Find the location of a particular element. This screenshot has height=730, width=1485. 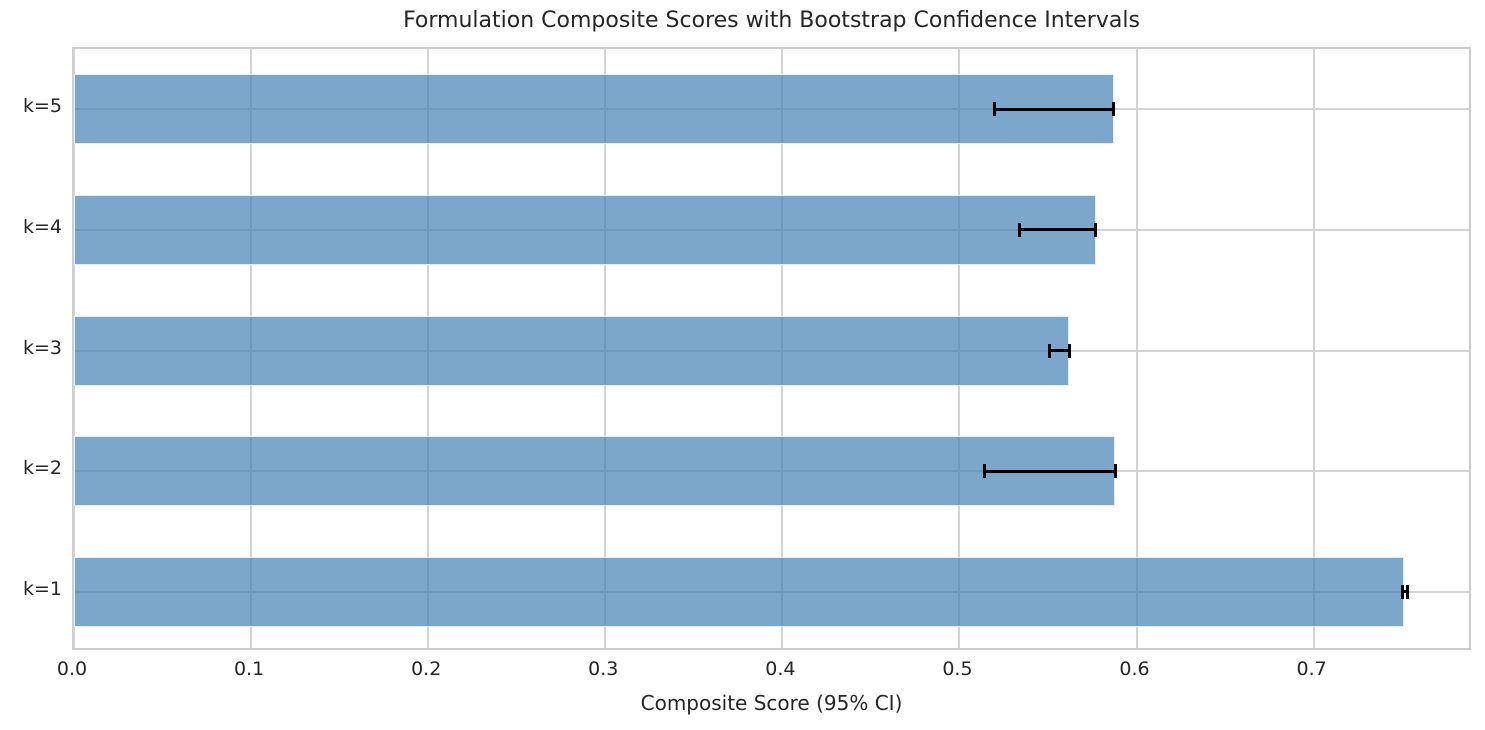

x-tick-label: 0.0 is located at coordinates (72, 669).